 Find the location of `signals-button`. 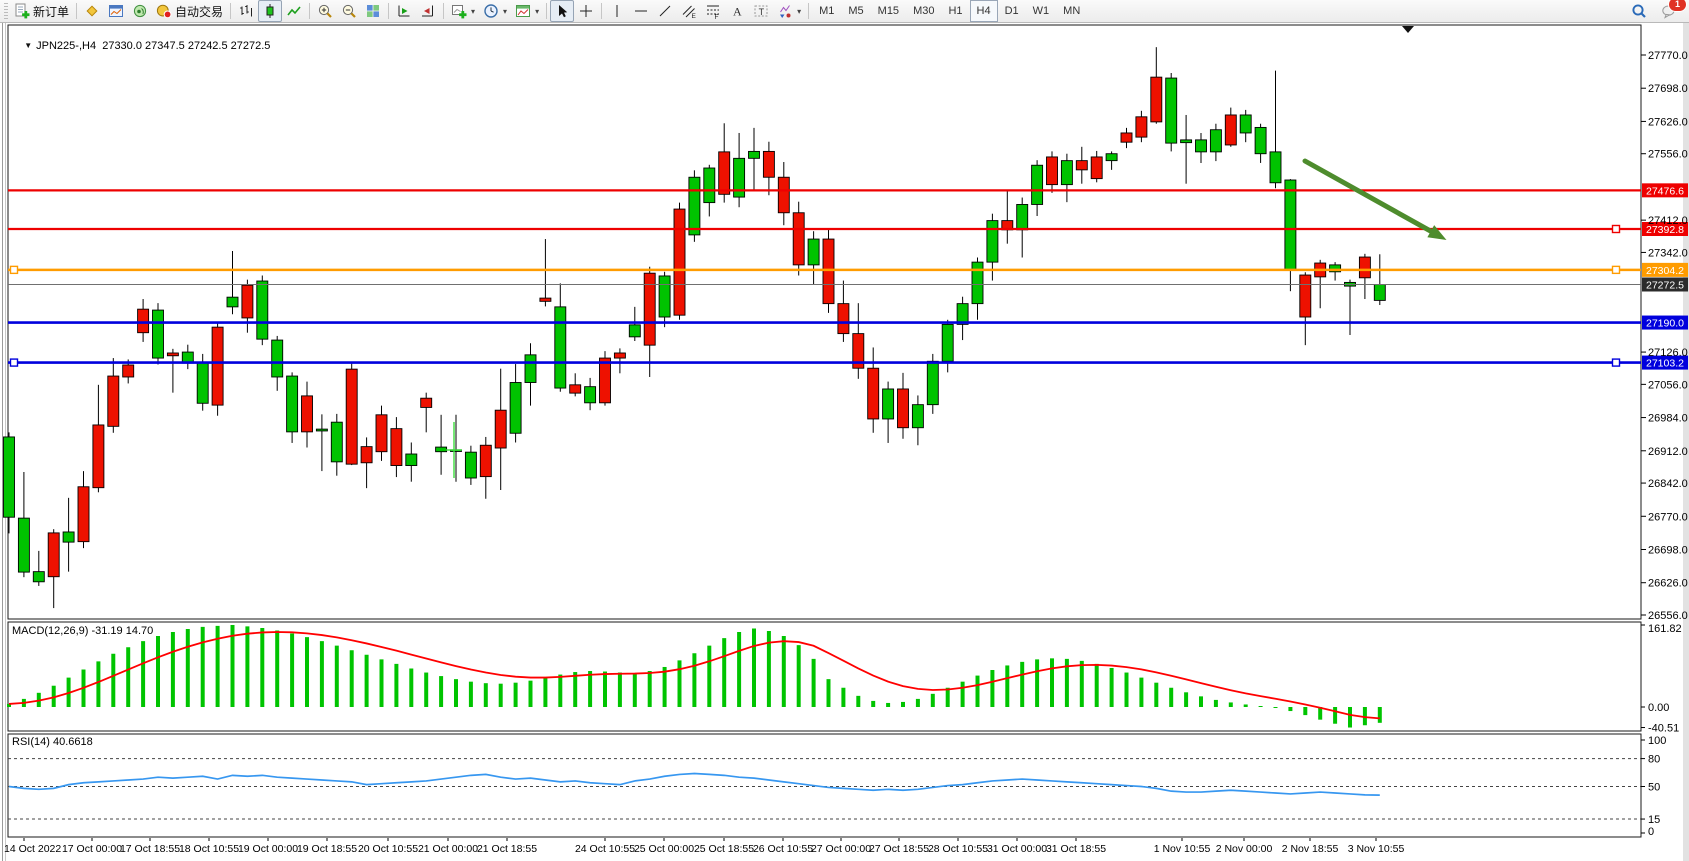

signals-button is located at coordinates (140, 11).